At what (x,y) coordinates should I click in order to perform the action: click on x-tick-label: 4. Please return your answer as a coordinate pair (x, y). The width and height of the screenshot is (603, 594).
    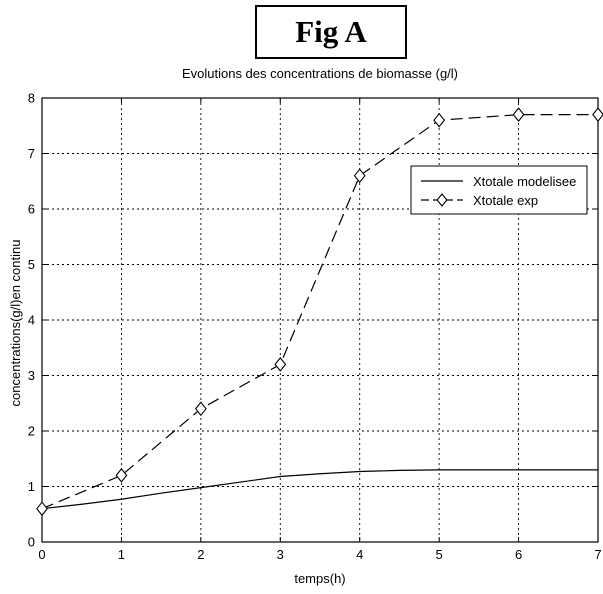
    Looking at the image, I should click on (359, 554).